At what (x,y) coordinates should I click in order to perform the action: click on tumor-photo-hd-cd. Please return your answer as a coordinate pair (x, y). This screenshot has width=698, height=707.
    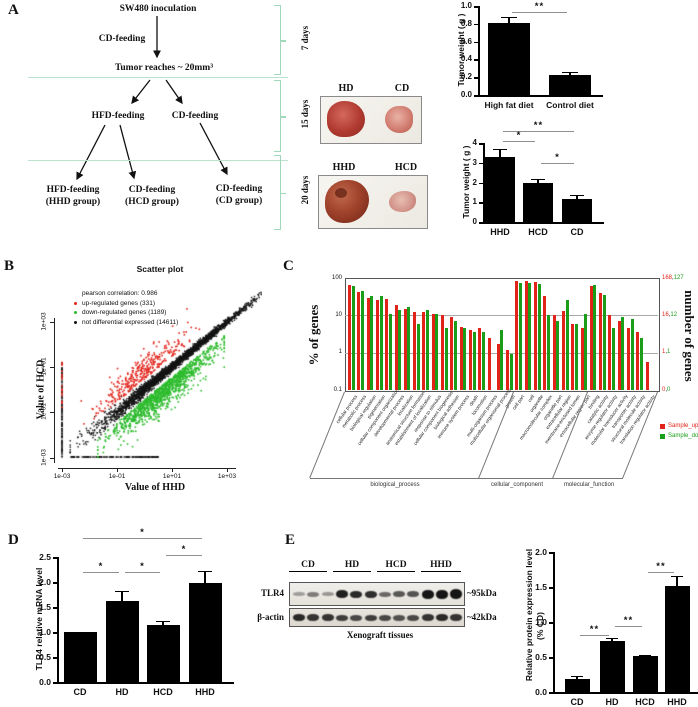
    Looking at the image, I should click on (371, 120).